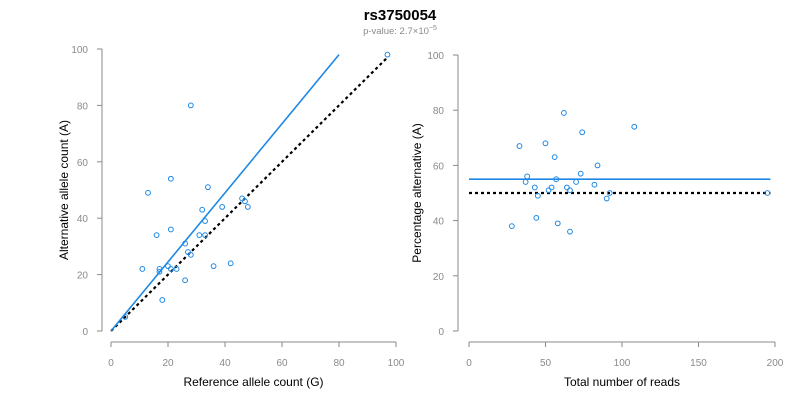 This screenshot has height=400, width=800. I want to click on x-tick-label: 50, so click(546, 363).